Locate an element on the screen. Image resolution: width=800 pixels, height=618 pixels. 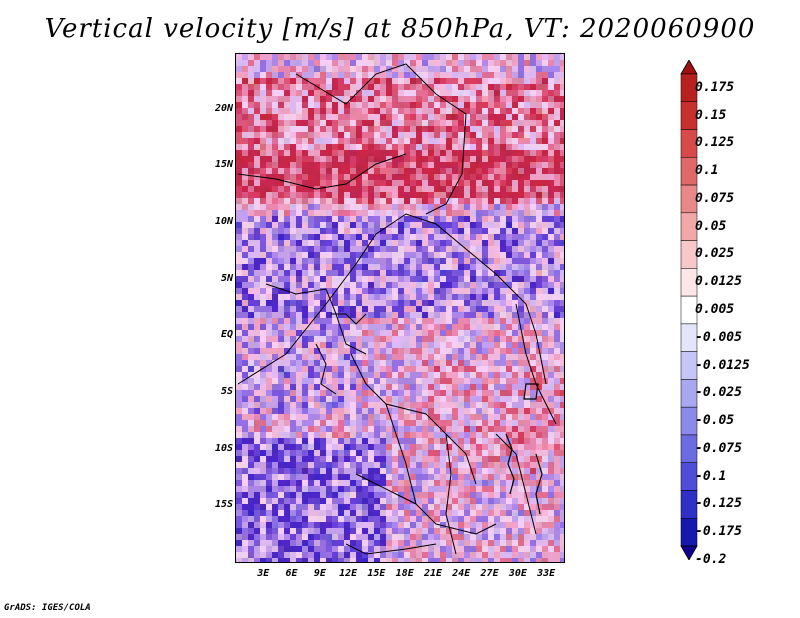
footer-credit: GrADS: IGES/COLA is located at coordinates (47, 608).